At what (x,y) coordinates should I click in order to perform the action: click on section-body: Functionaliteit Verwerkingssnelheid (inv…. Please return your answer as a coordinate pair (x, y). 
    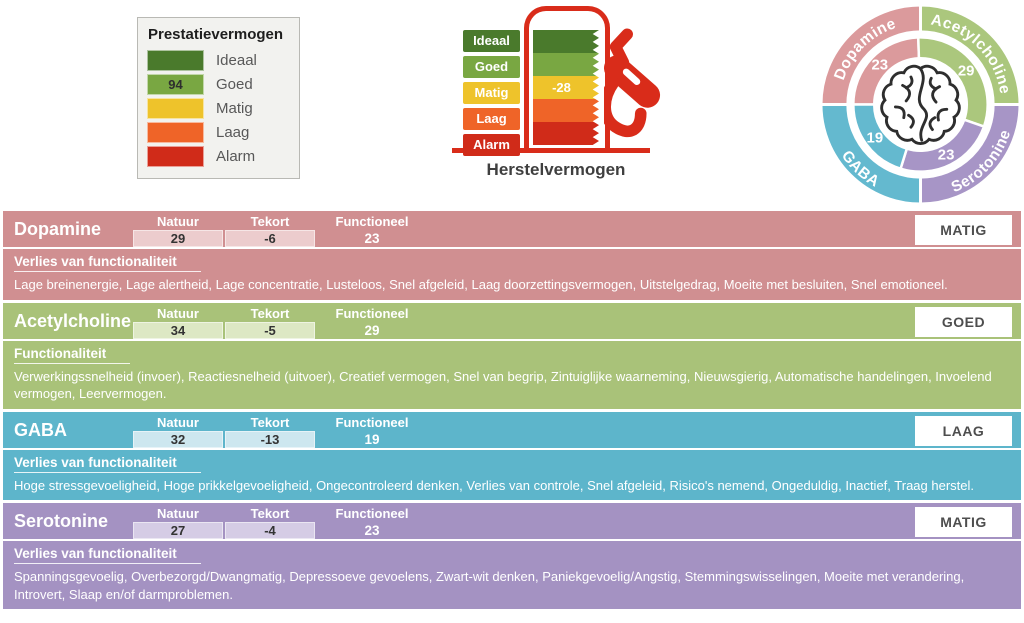
    Looking at the image, I should click on (512, 375).